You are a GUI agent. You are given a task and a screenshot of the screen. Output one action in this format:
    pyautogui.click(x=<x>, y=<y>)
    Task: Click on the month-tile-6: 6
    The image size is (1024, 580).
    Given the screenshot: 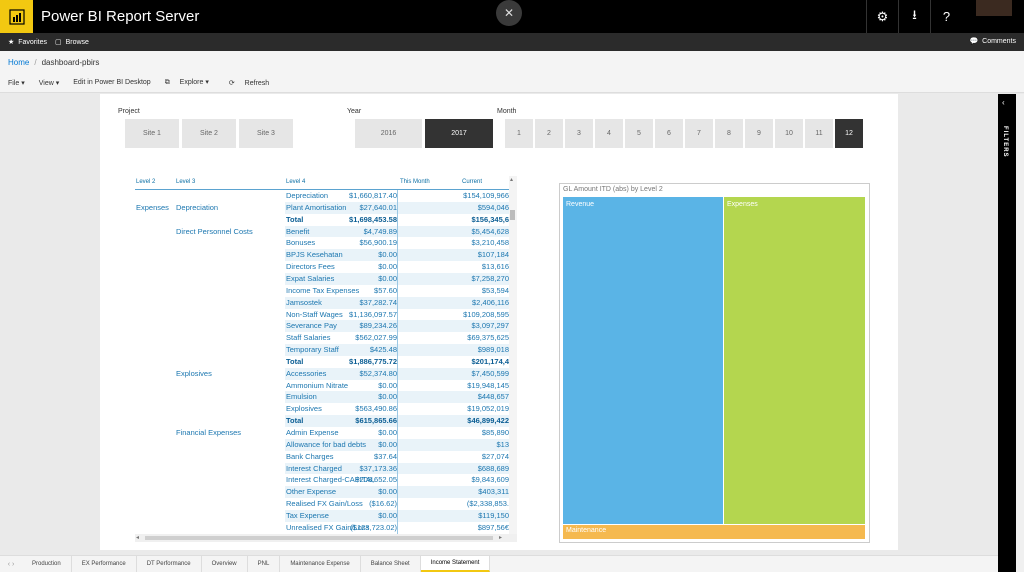 What is the action you would take?
    pyautogui.click(x=669, y=133)
    